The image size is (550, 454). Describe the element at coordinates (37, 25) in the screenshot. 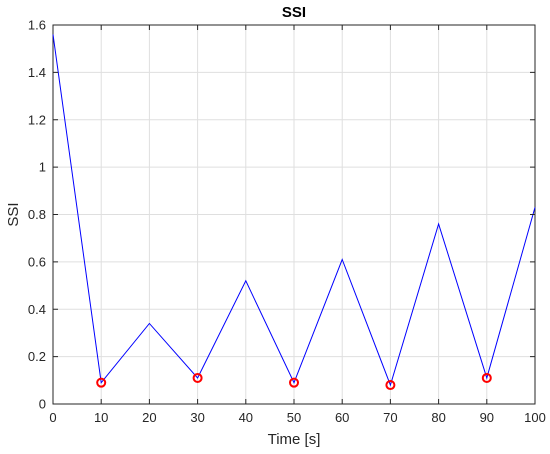

I see `y-tick-label: 1.6` at that location.